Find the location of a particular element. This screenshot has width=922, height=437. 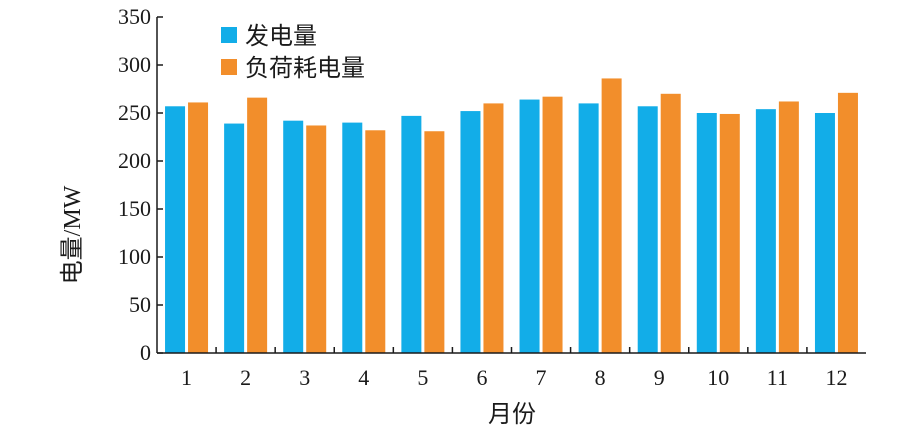

legend-swatch-load-consumption is located at coordinates (229, 67).